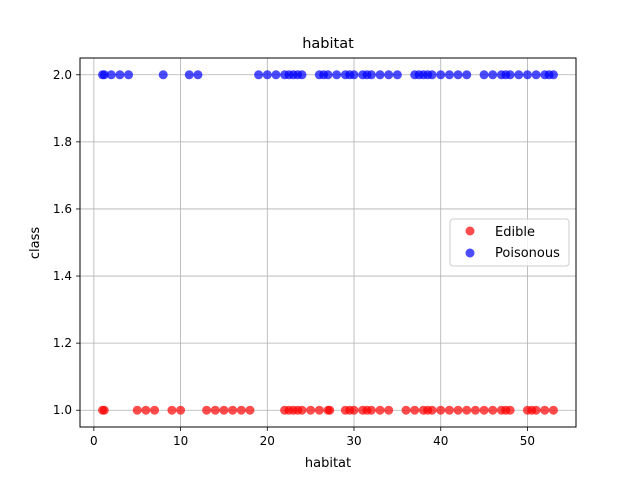  Describe the element at coordinates (94, 441) in the screenshot. I see `x-tick-label: 0` at that location.